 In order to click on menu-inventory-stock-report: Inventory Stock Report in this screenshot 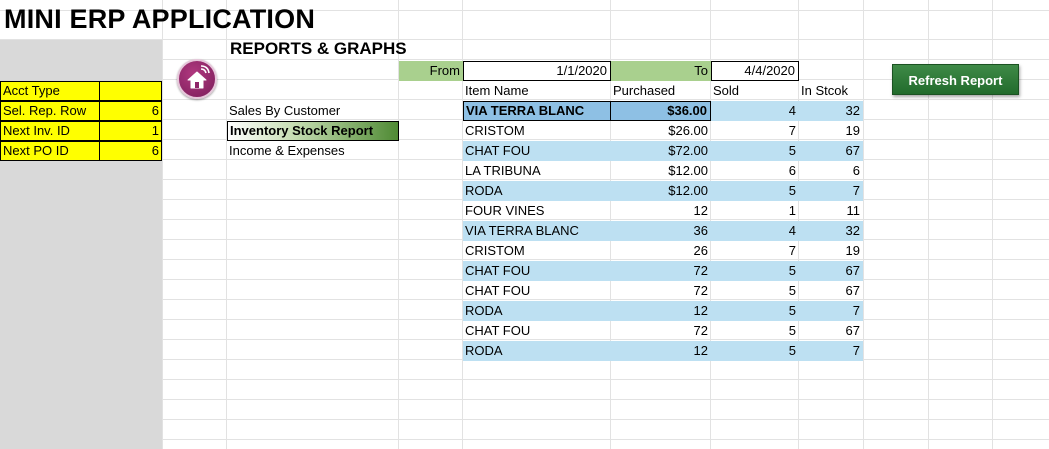, I will do `click(313, 131)`.